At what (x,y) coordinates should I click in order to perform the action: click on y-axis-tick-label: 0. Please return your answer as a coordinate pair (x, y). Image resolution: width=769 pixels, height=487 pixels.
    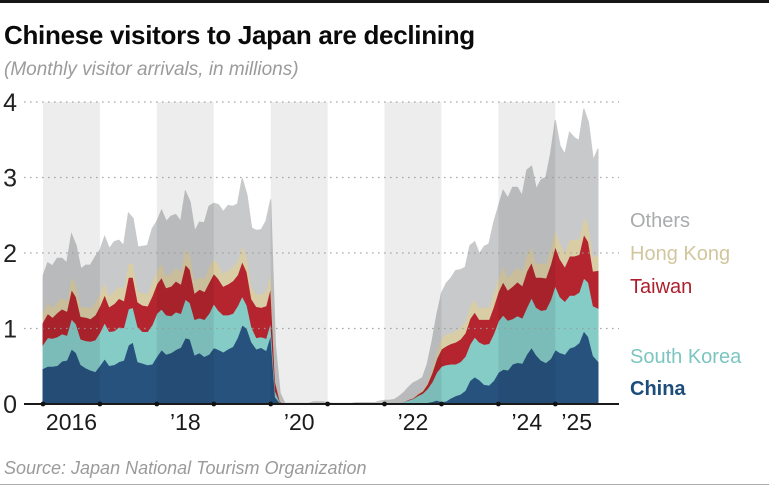
    Looking at the image, I should click on (10, 405).